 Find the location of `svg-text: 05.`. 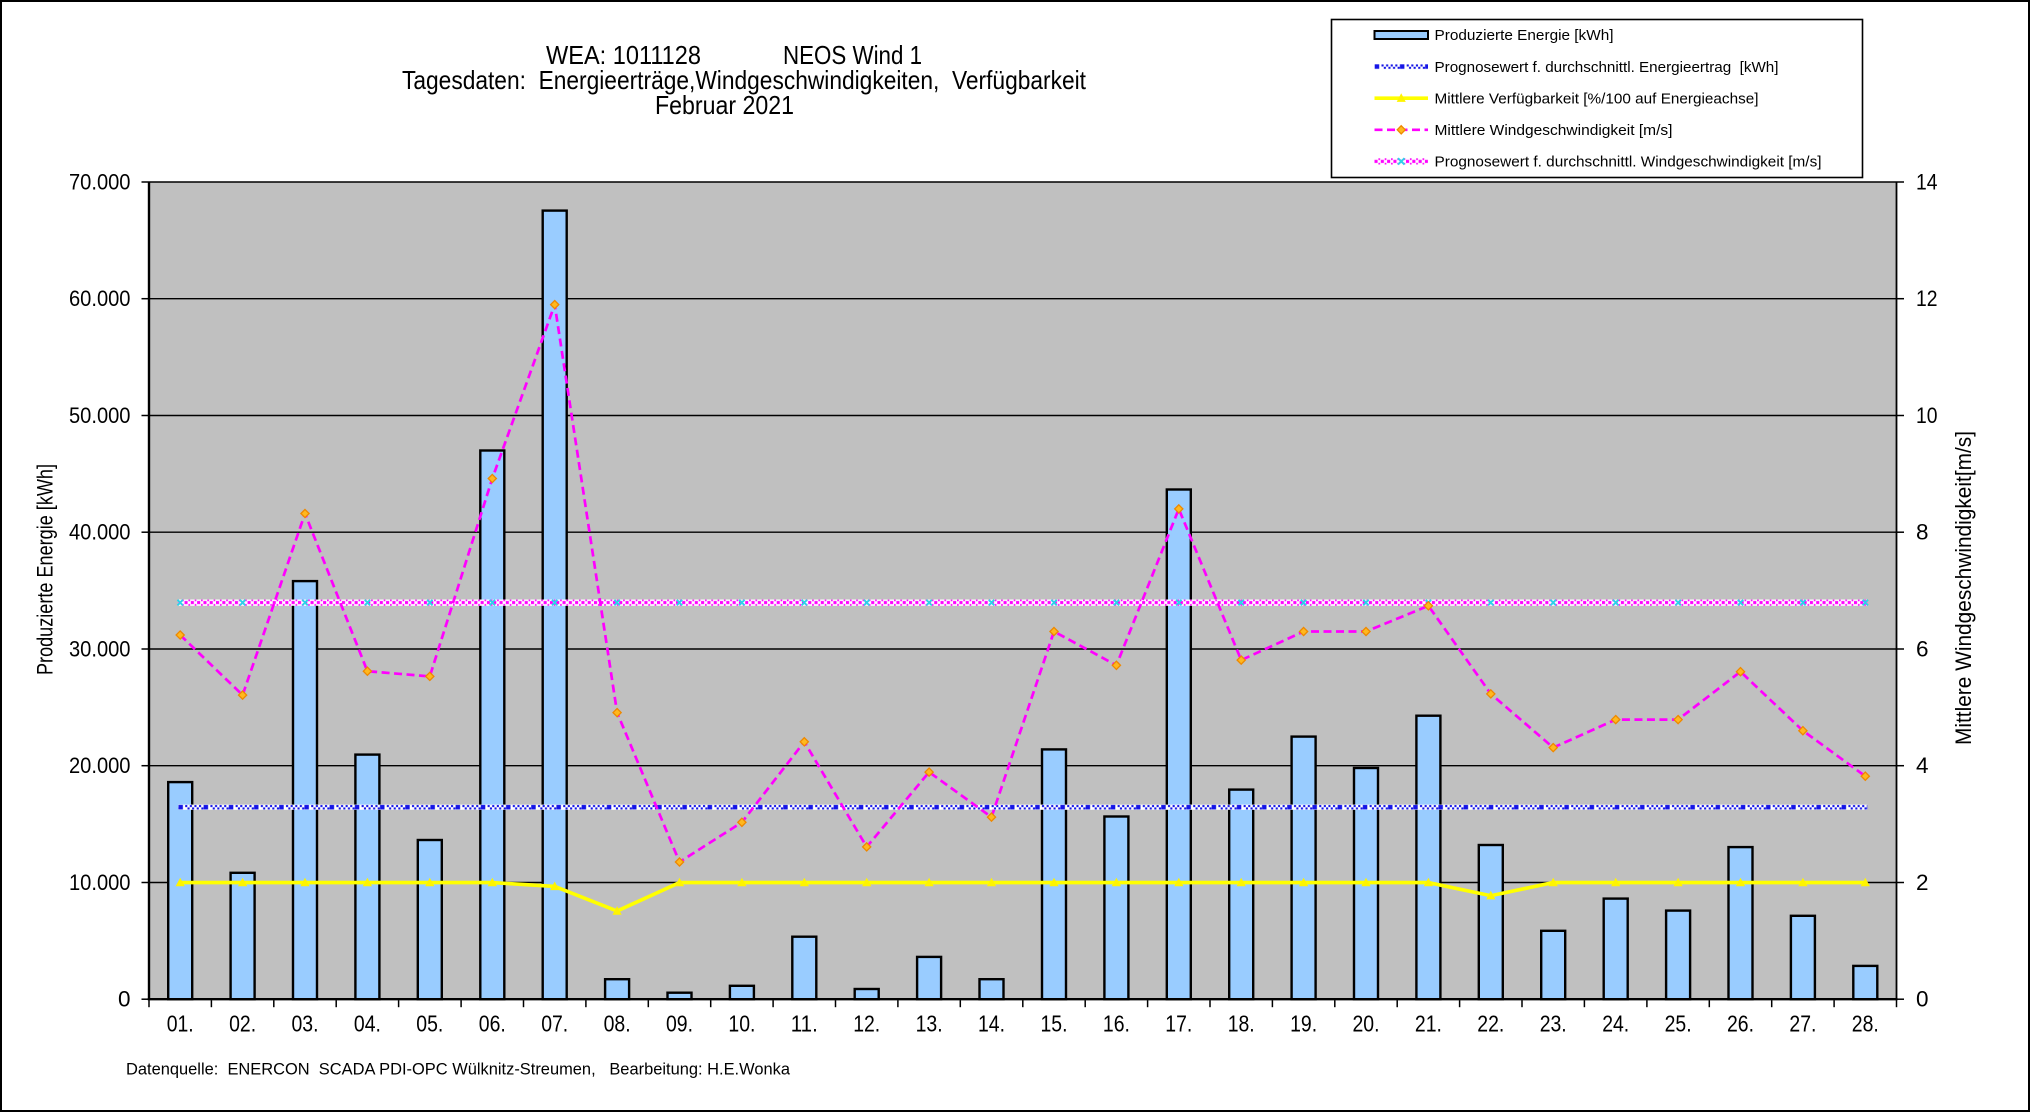

svg-text: 05. is located at coordinates (429, 1024).